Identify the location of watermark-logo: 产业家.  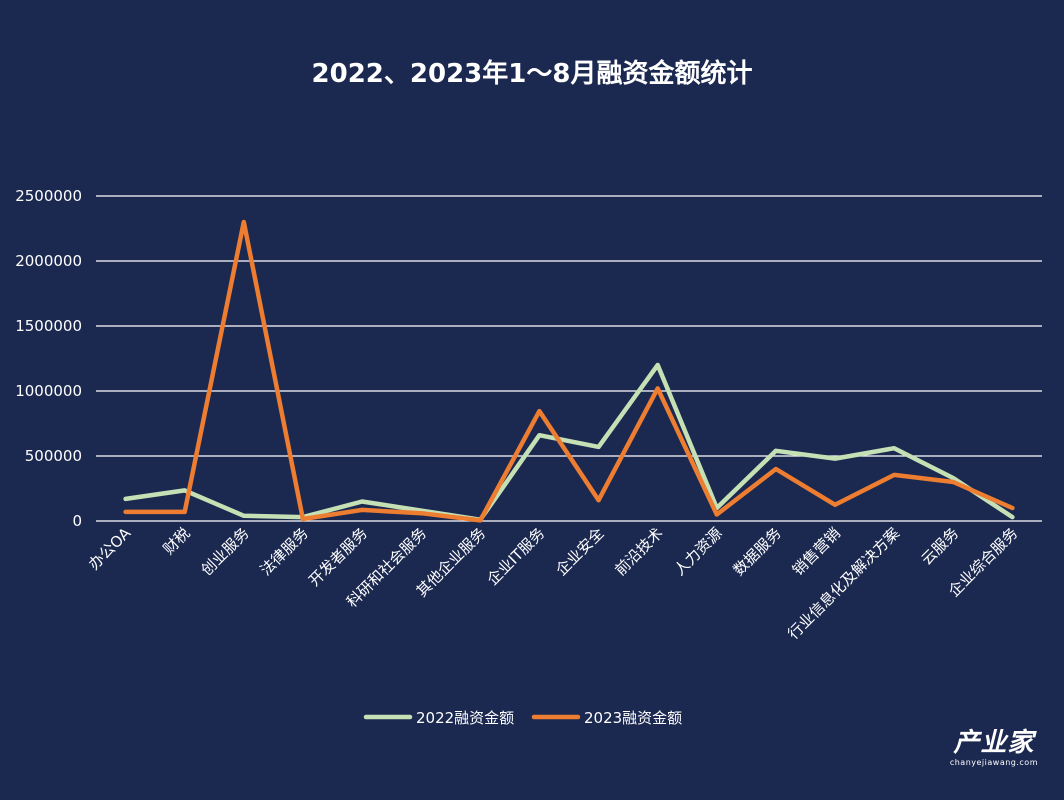
(994, 743).